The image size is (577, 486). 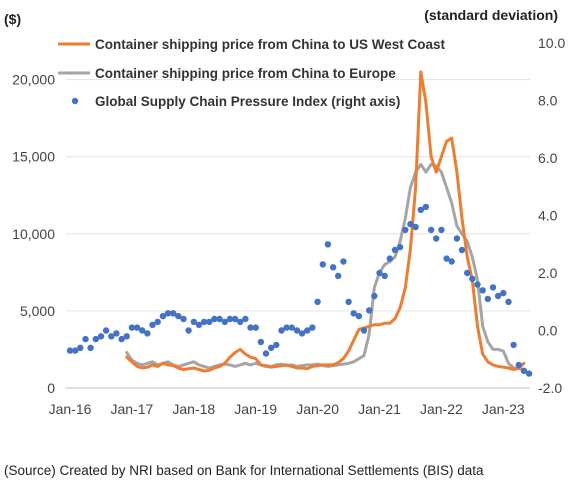 I want to click on x-tick-label: Jan-18, so click(x=193, y=409).